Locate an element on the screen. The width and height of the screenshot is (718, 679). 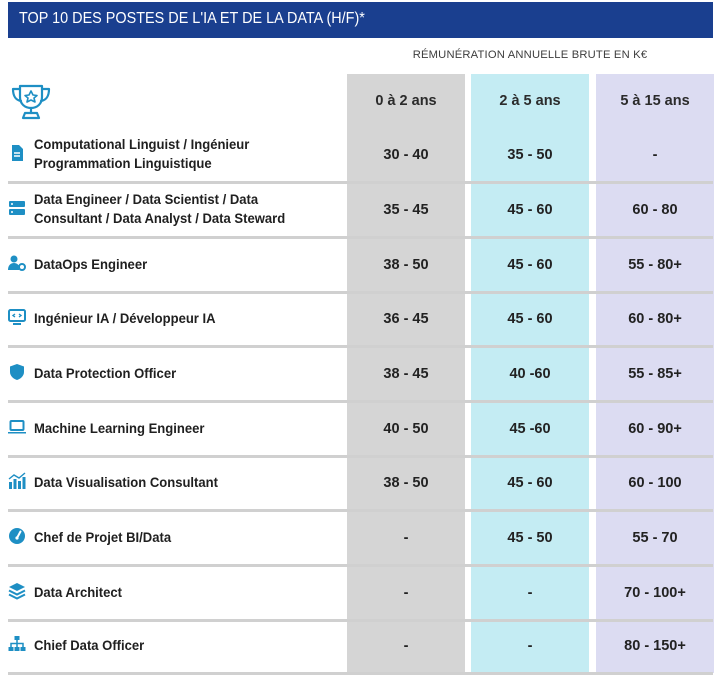
org-chart-icon is located at coordinates (17, 644).